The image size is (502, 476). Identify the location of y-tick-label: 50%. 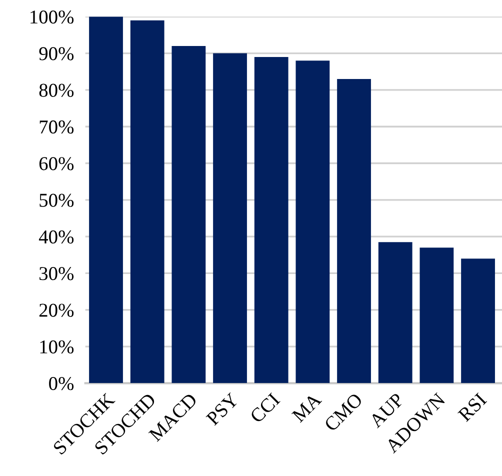
(57, 200).